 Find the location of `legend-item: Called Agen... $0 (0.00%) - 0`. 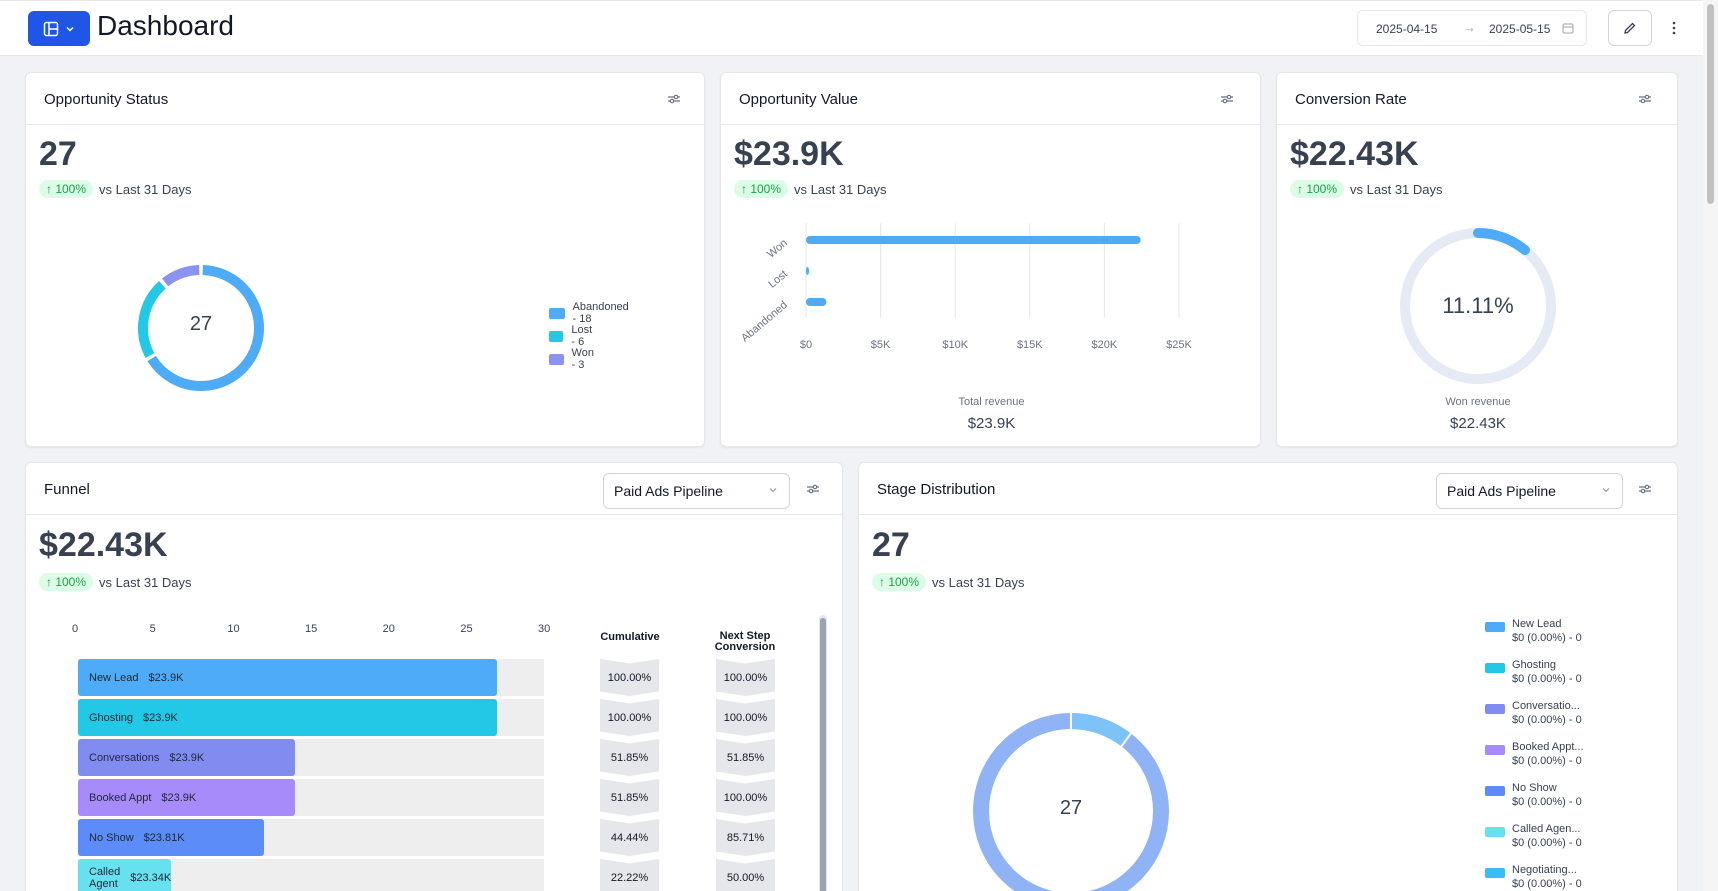

legend-item: Called Agen... $0 (0.00%) - 0 is located at coordinates (1540, 839).